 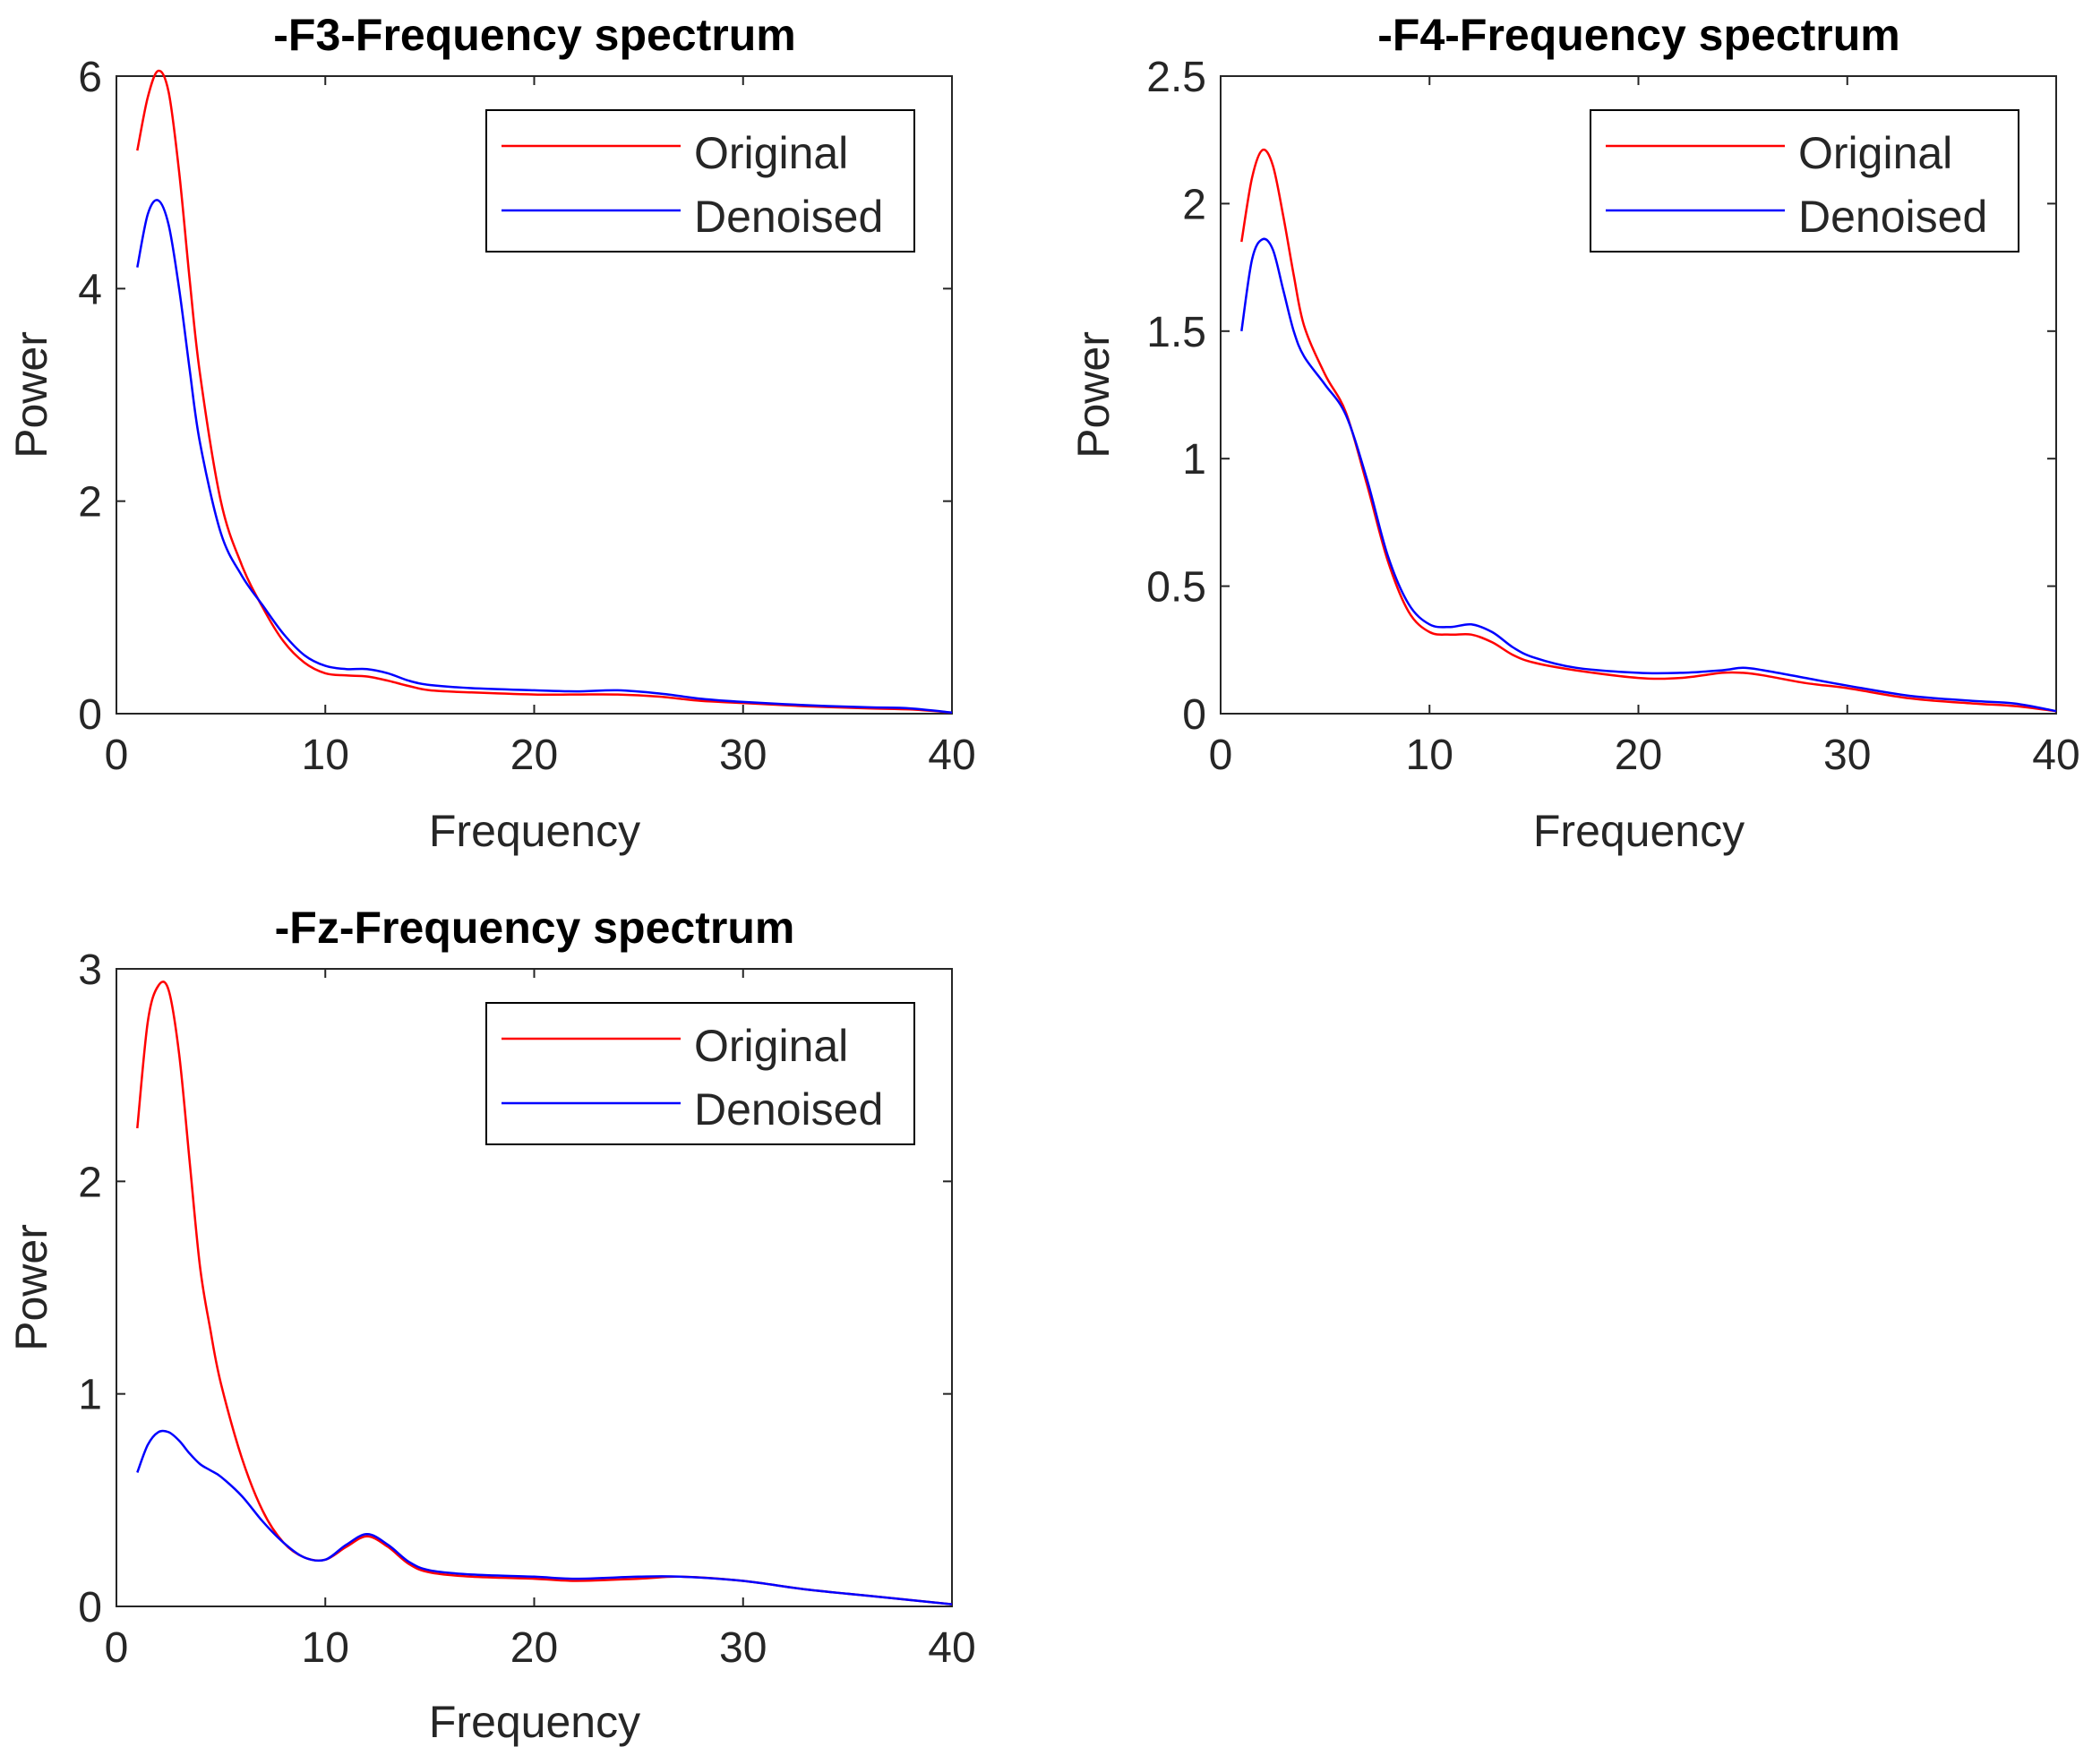 What do you see at coordinates (90, 970) in the screenshot?
I see `y-tick-label: 3` at bounding box center [90, 970].